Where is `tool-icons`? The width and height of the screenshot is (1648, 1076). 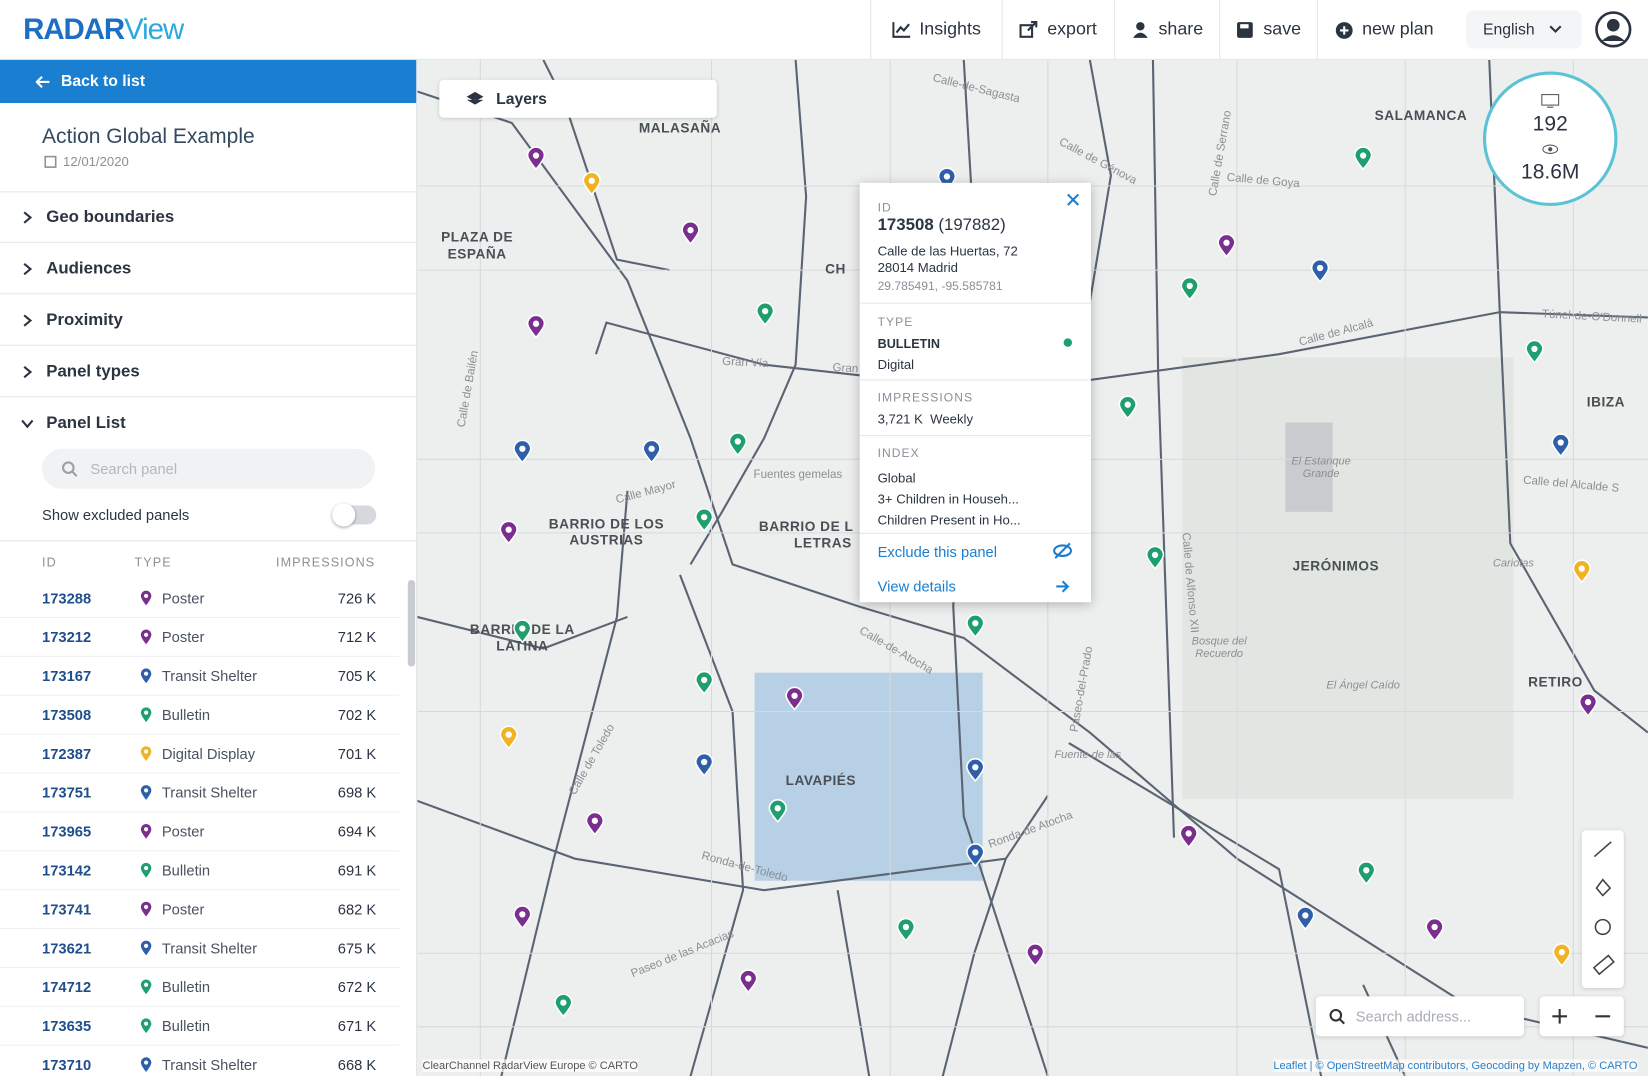 tool-icons is located at coordinates (1603, 909).